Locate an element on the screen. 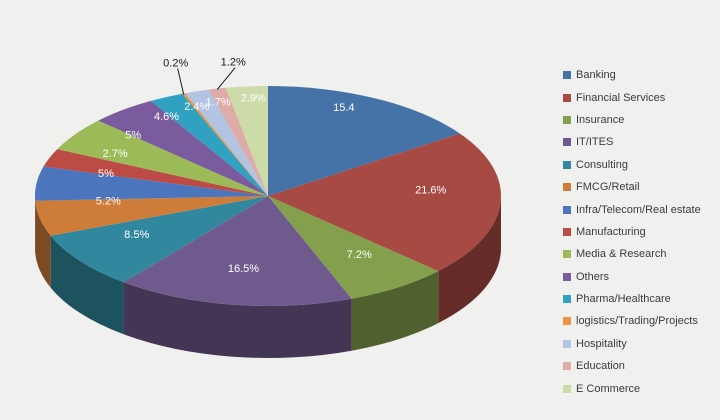 This screenshot has width=720, height=420. legend-label: logistics/Trading/Projects is located at coordinates (637, 321).